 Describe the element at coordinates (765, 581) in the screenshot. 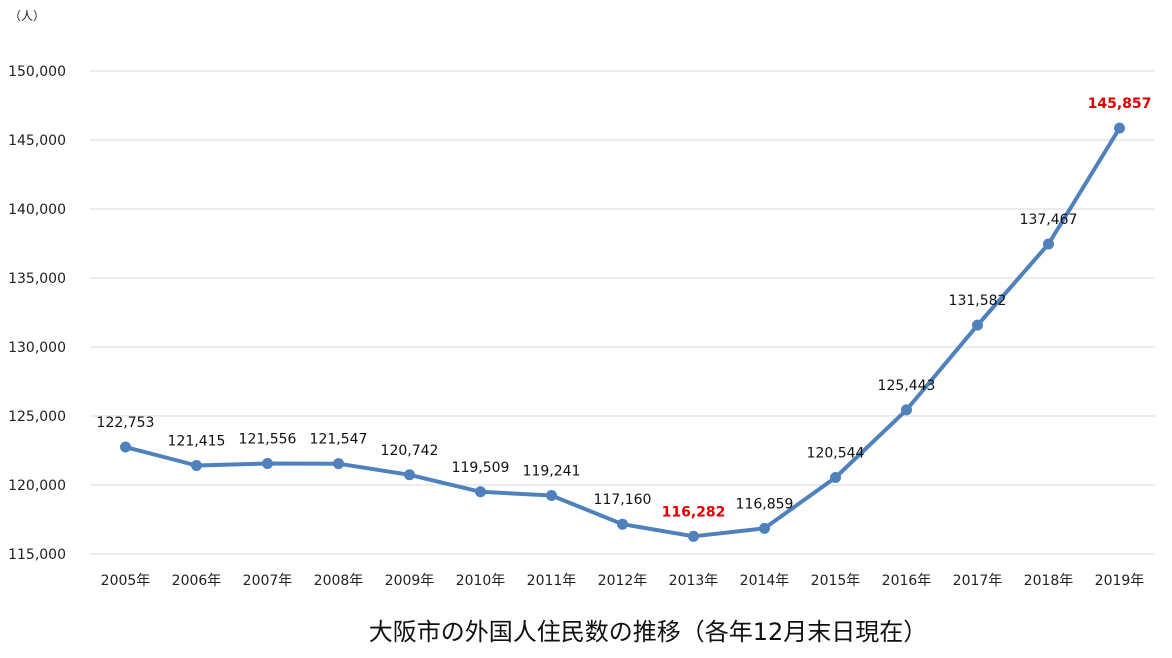

I see `x-tick-label: 2014年` at that location.